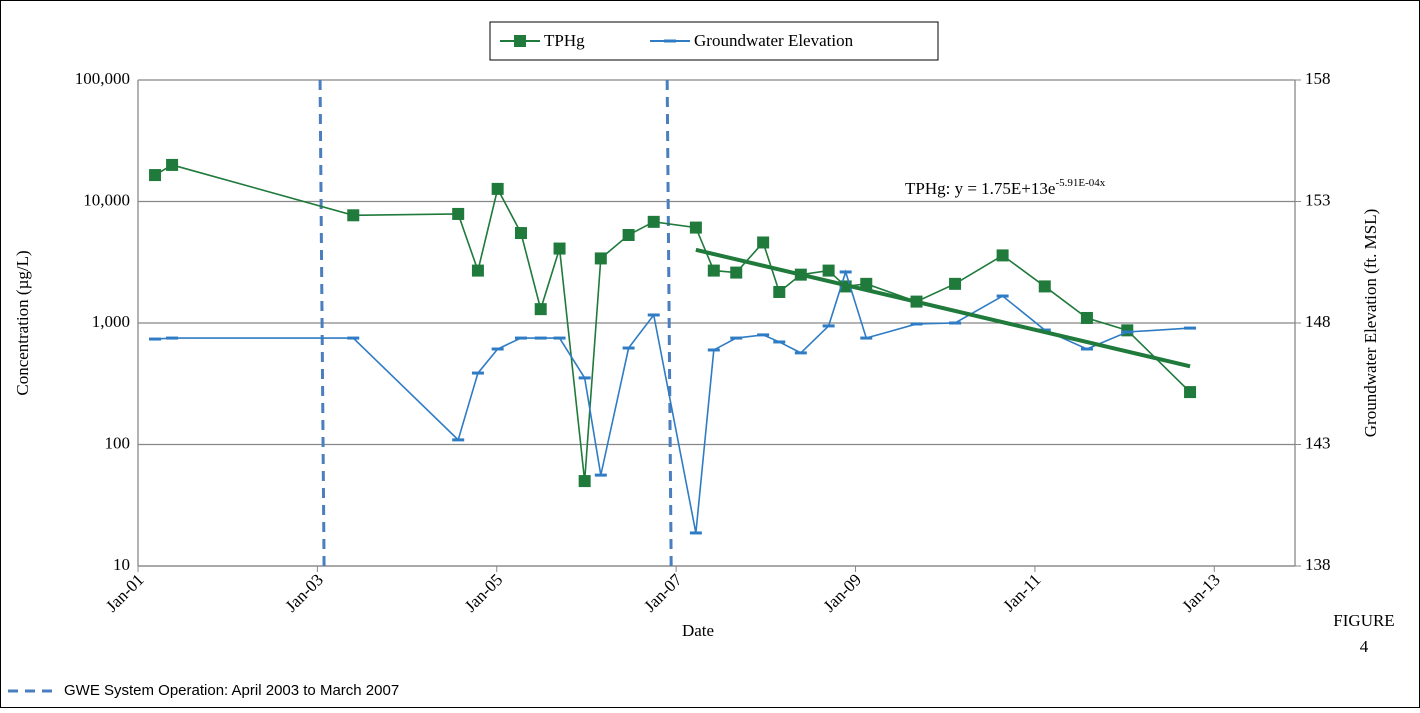 The width and height of the screenshot is (1420, 713). What do you see at coordinates (118, 442) in the screenshot?
I see `y-tick-label: 100` at bounding box center [118, 442].